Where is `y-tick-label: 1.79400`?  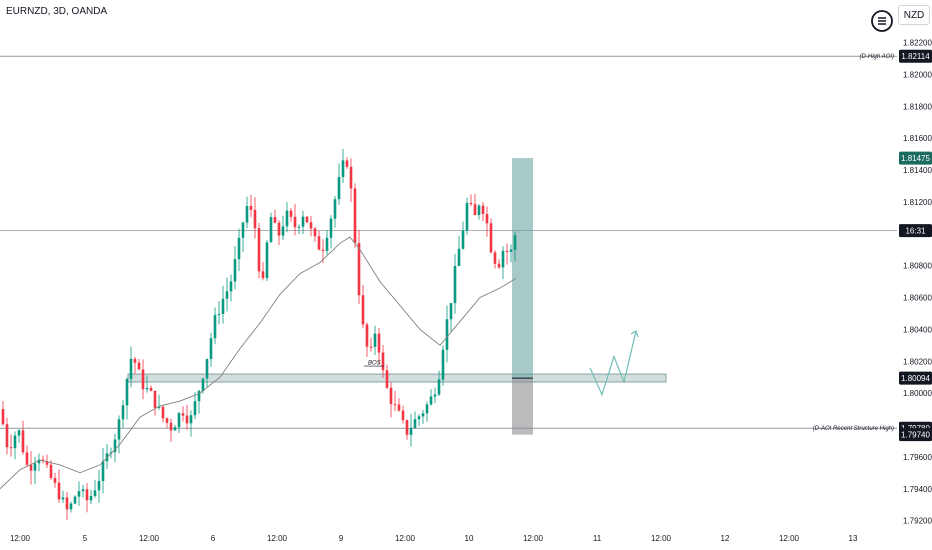 y-tick-label: 1.79400 is located at coordinates (917, 489).